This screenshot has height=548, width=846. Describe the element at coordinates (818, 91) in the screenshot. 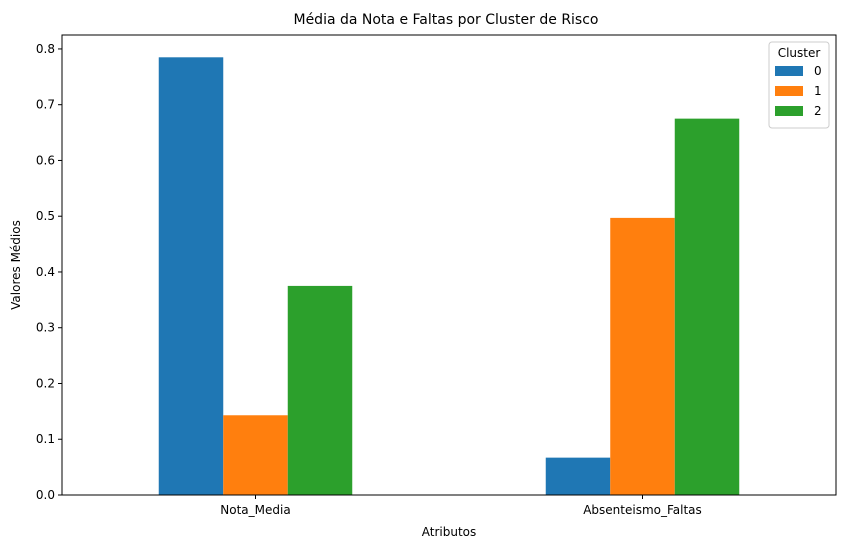

I see `legend-label-cluster-1: 1` at that location.